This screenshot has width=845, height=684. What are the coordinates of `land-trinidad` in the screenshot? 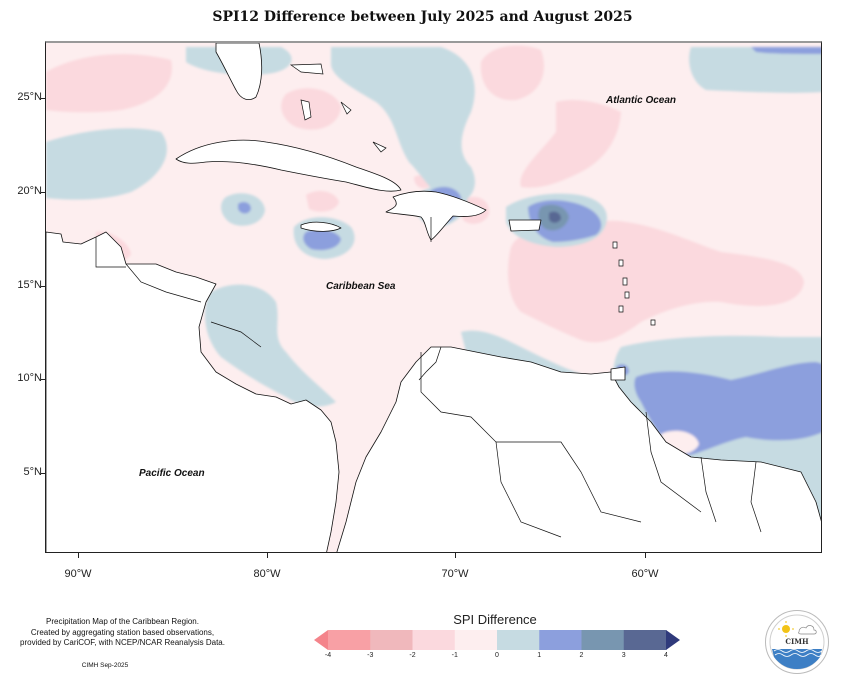 It's located at (618, 373).